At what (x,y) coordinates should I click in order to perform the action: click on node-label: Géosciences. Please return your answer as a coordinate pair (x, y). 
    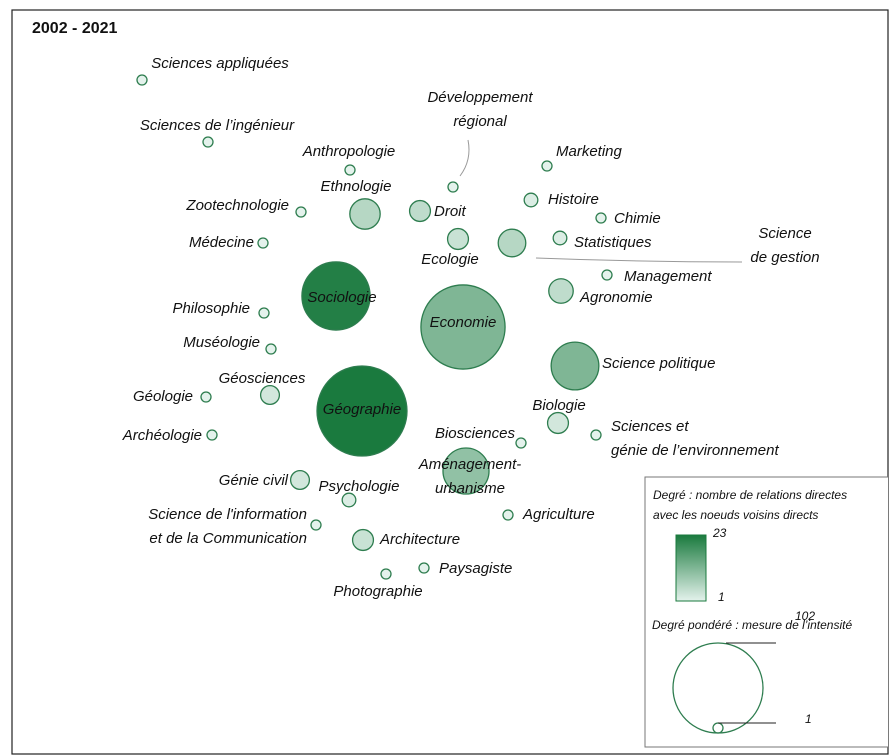
    Looking at the image, I should click on (262, 378).